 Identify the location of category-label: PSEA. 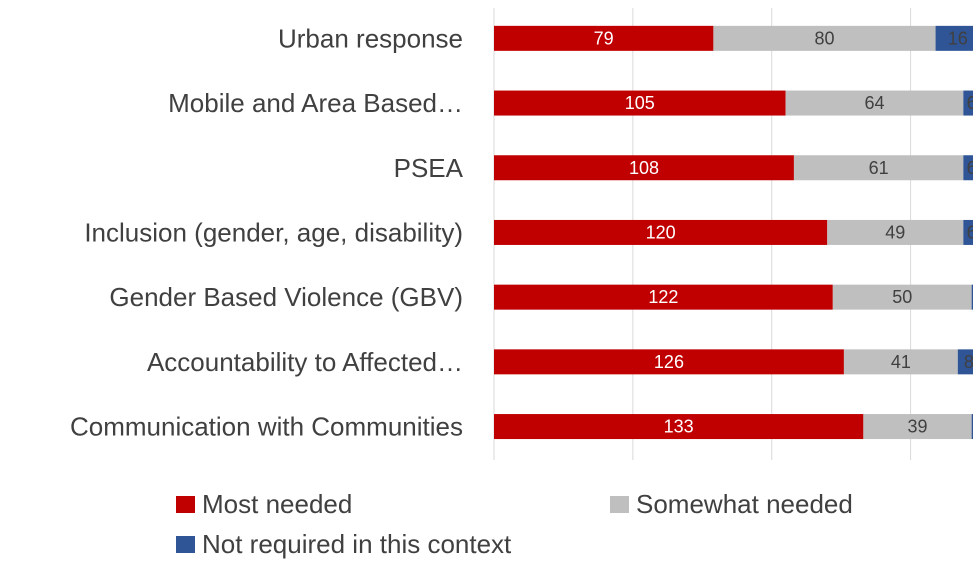
(429, 168).